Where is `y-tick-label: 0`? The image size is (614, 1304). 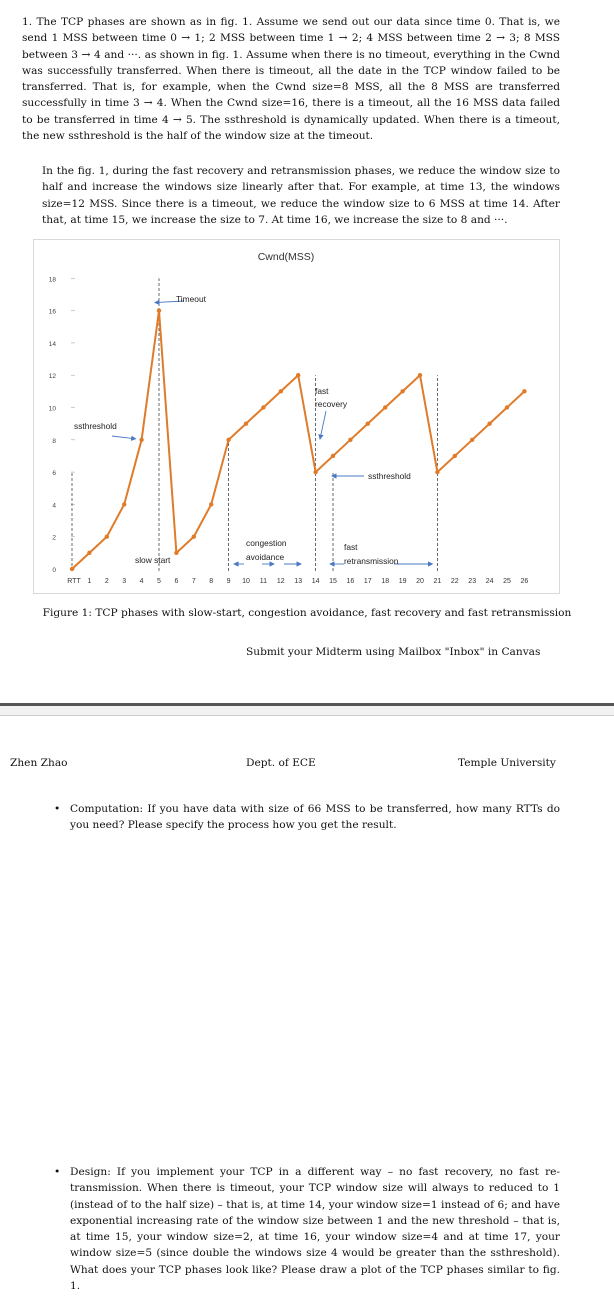
y-tick-label: 0 is located at coordinates (54, 570).